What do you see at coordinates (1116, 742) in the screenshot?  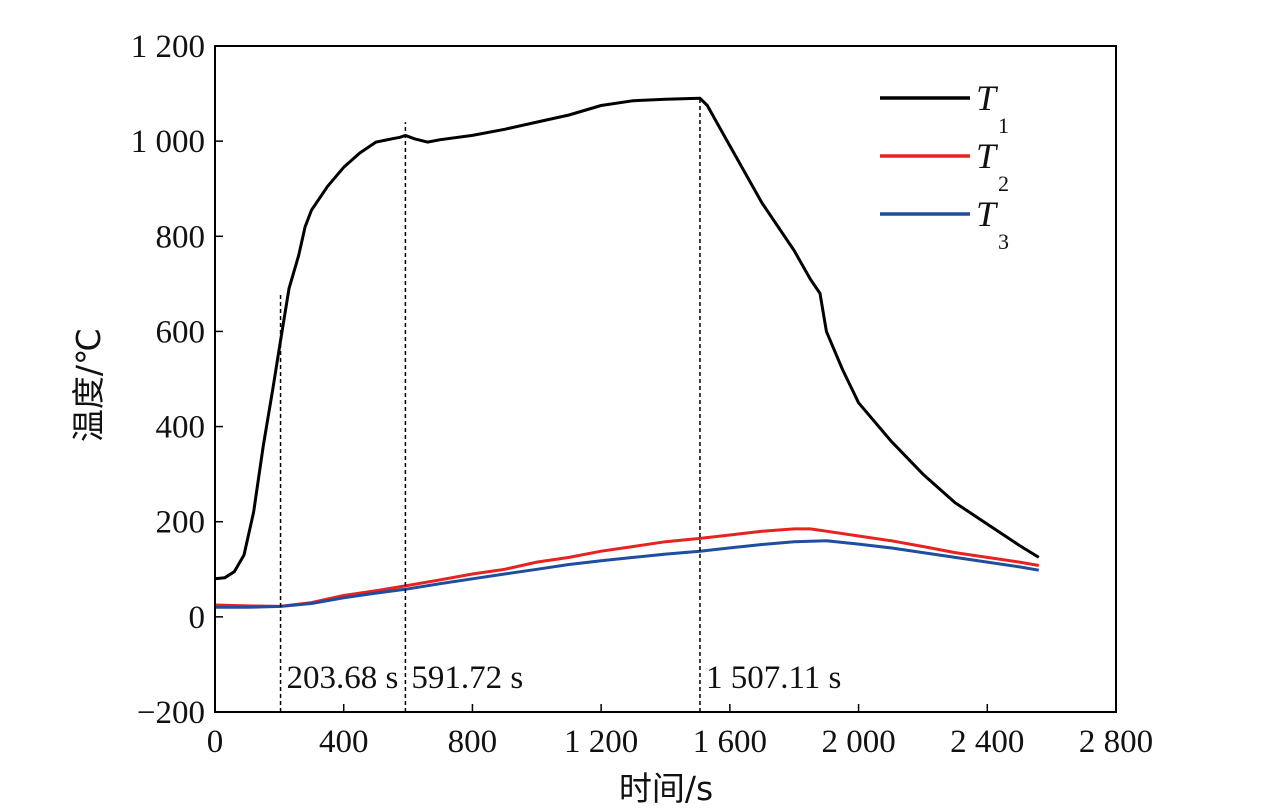 I see `x-tick-label: 2 800` at bounding box center [1116, 742].